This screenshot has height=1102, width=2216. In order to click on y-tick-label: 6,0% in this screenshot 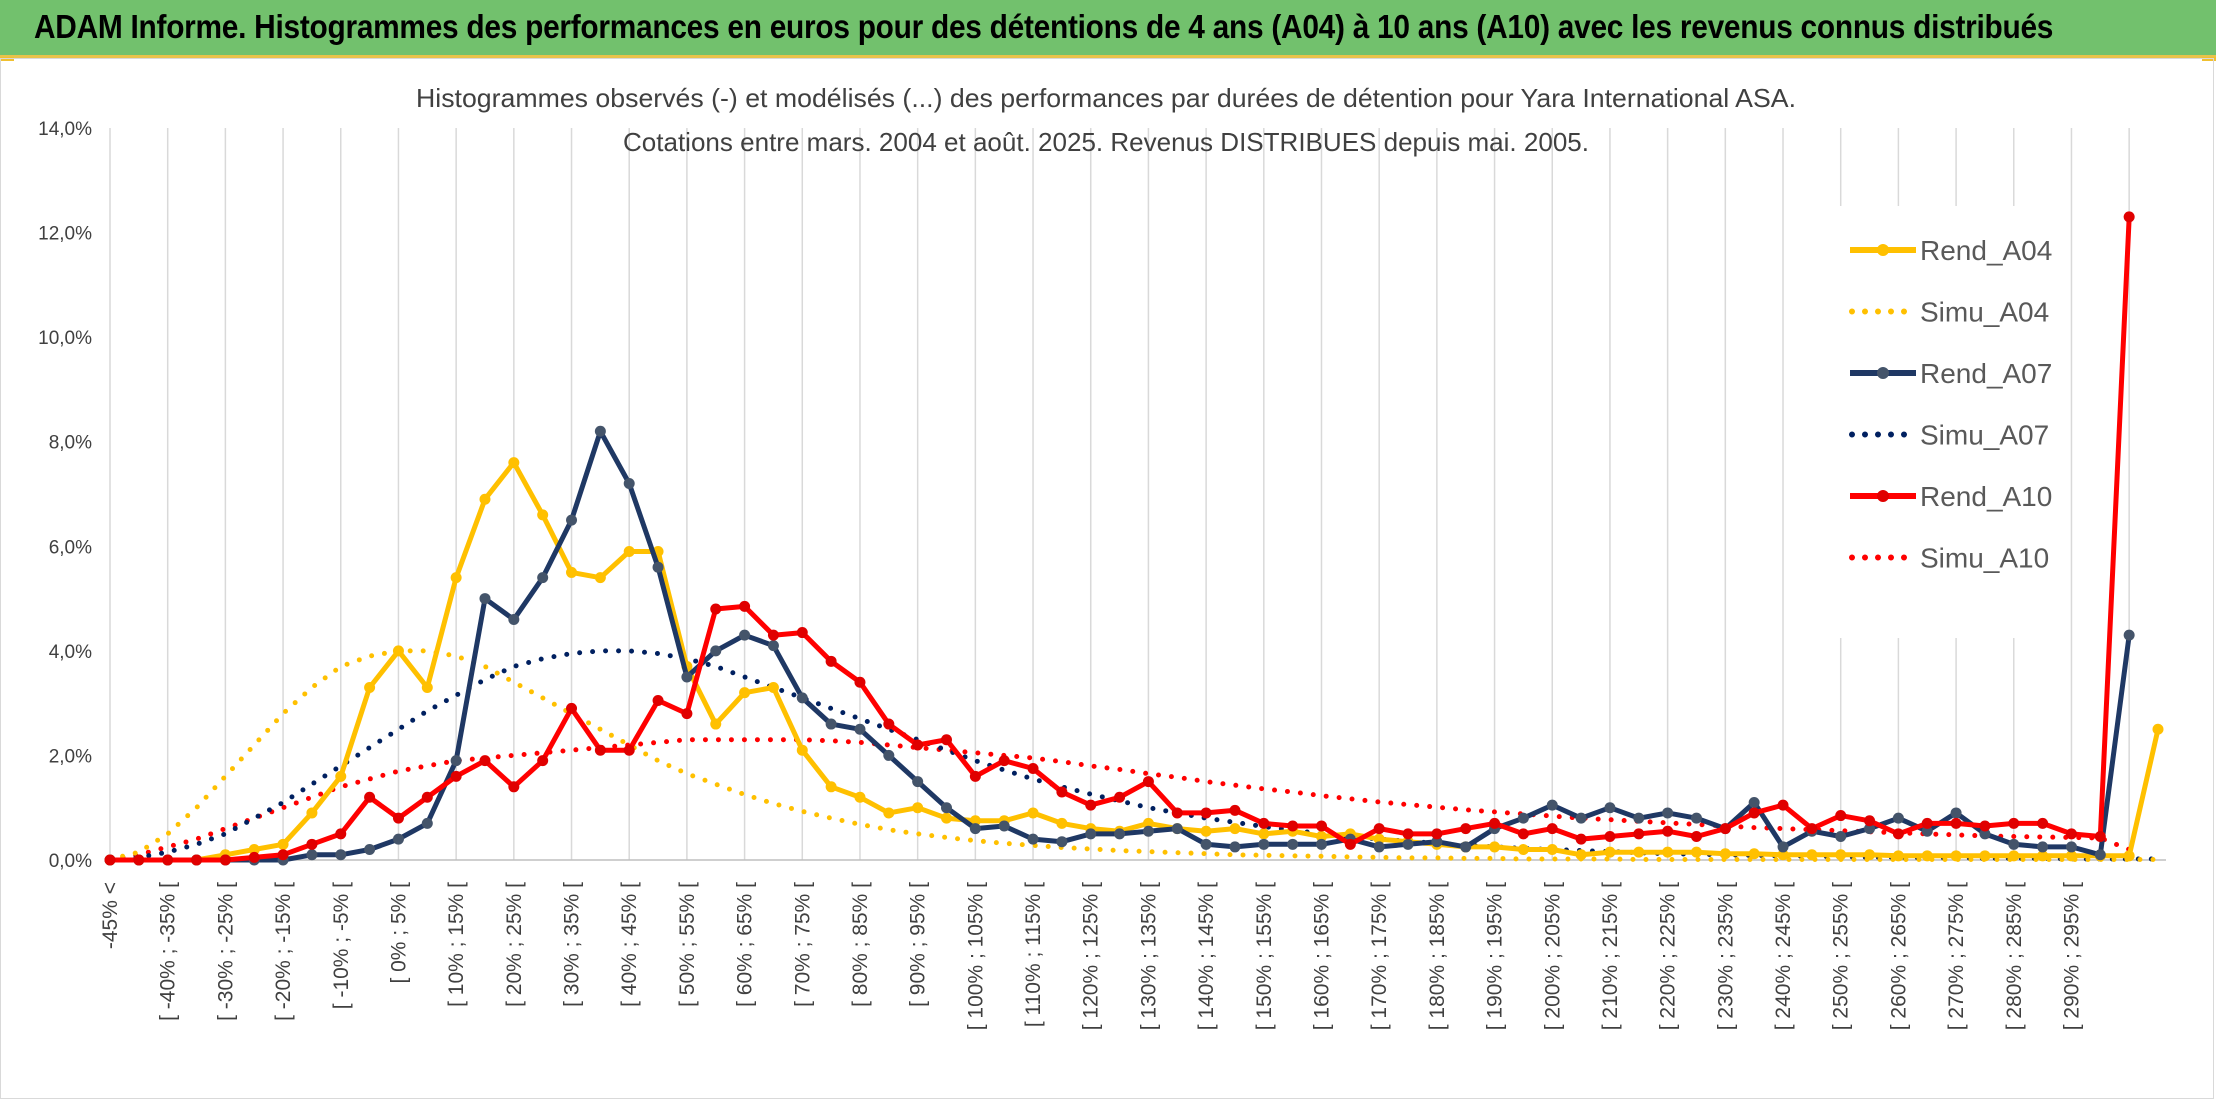, I will do `click(70, 547)`.